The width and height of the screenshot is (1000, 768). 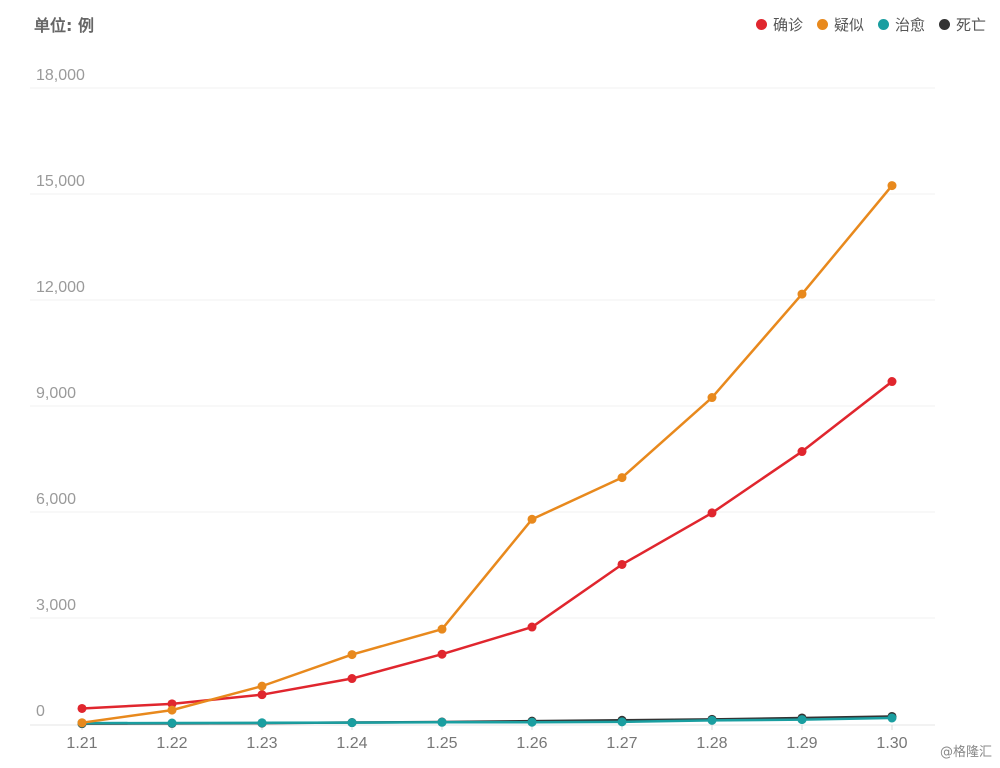 What do you see at coordinates (261, 743) in the screenshot?
I see `x-tick-label: 1.23` at bounding box center [261, 743].